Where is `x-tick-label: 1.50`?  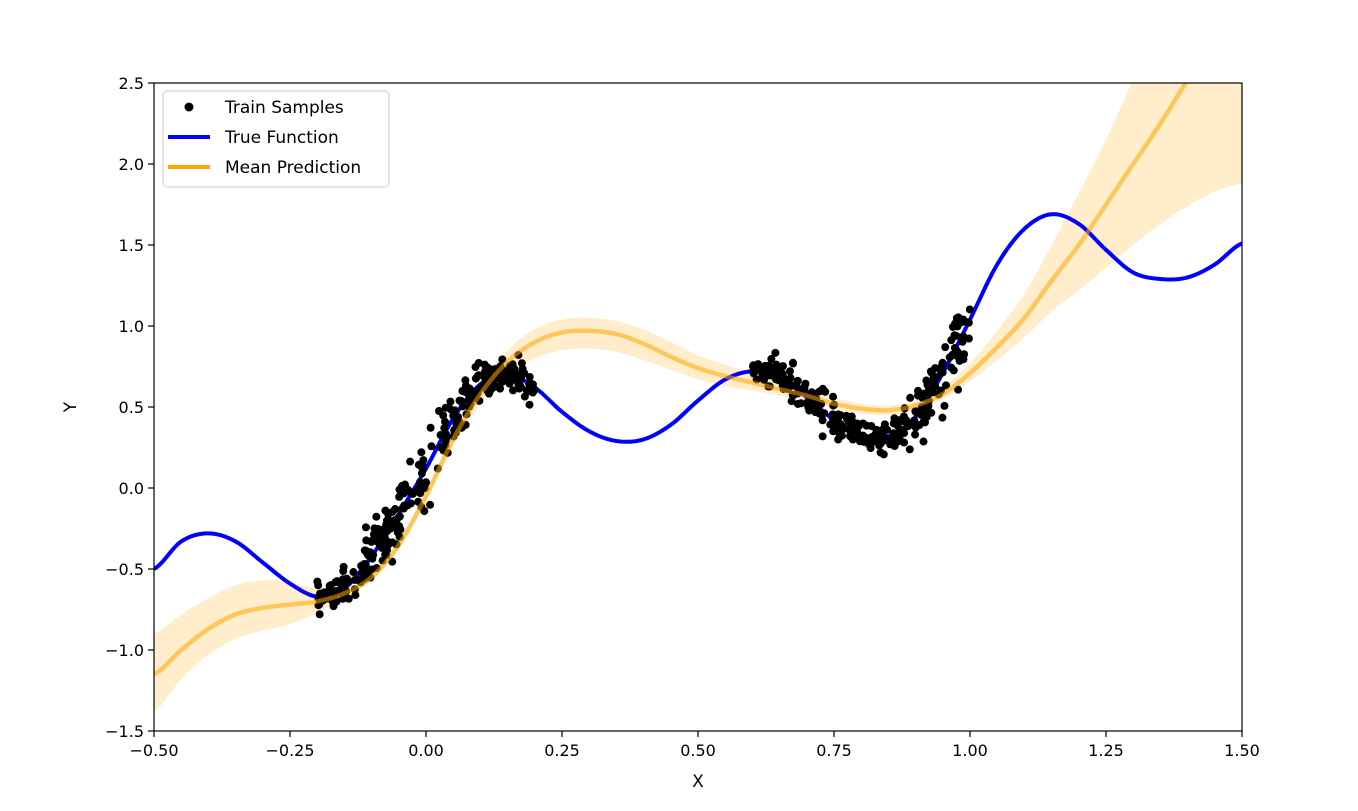 x-tick-label: 1.50 is located at coordinates (1242, 750).